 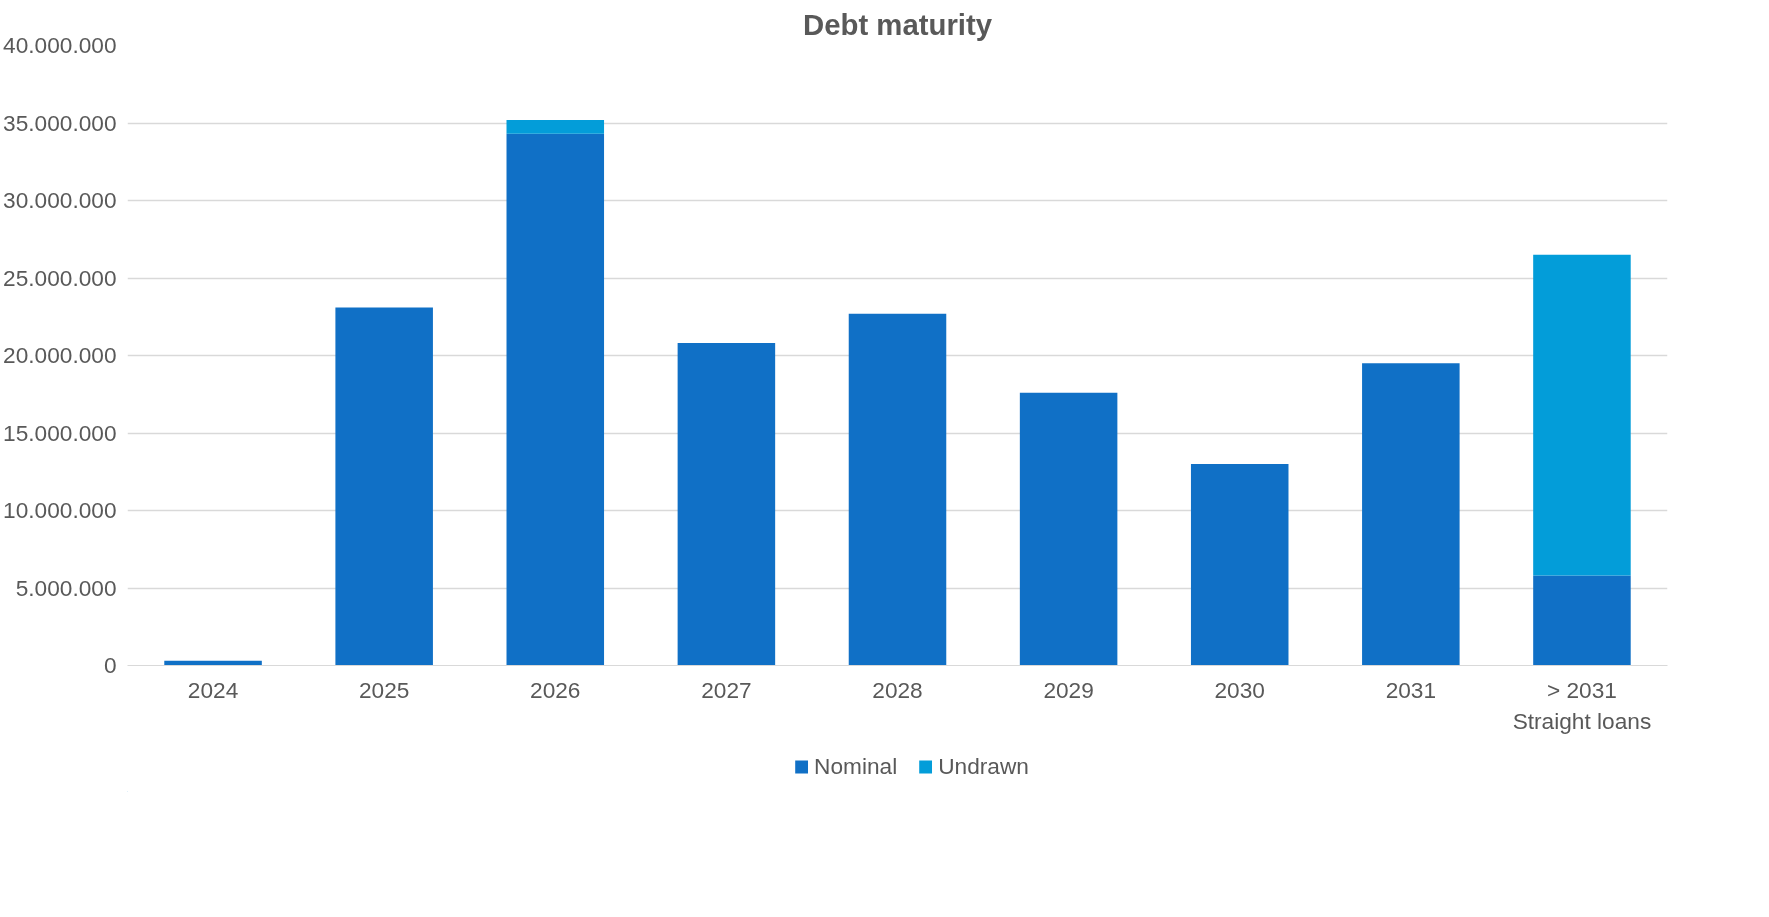 What do you see at coordinates (110, 665) in the screenshot?
I see `y-tick-label: 0` at bounding box center [110, 665].